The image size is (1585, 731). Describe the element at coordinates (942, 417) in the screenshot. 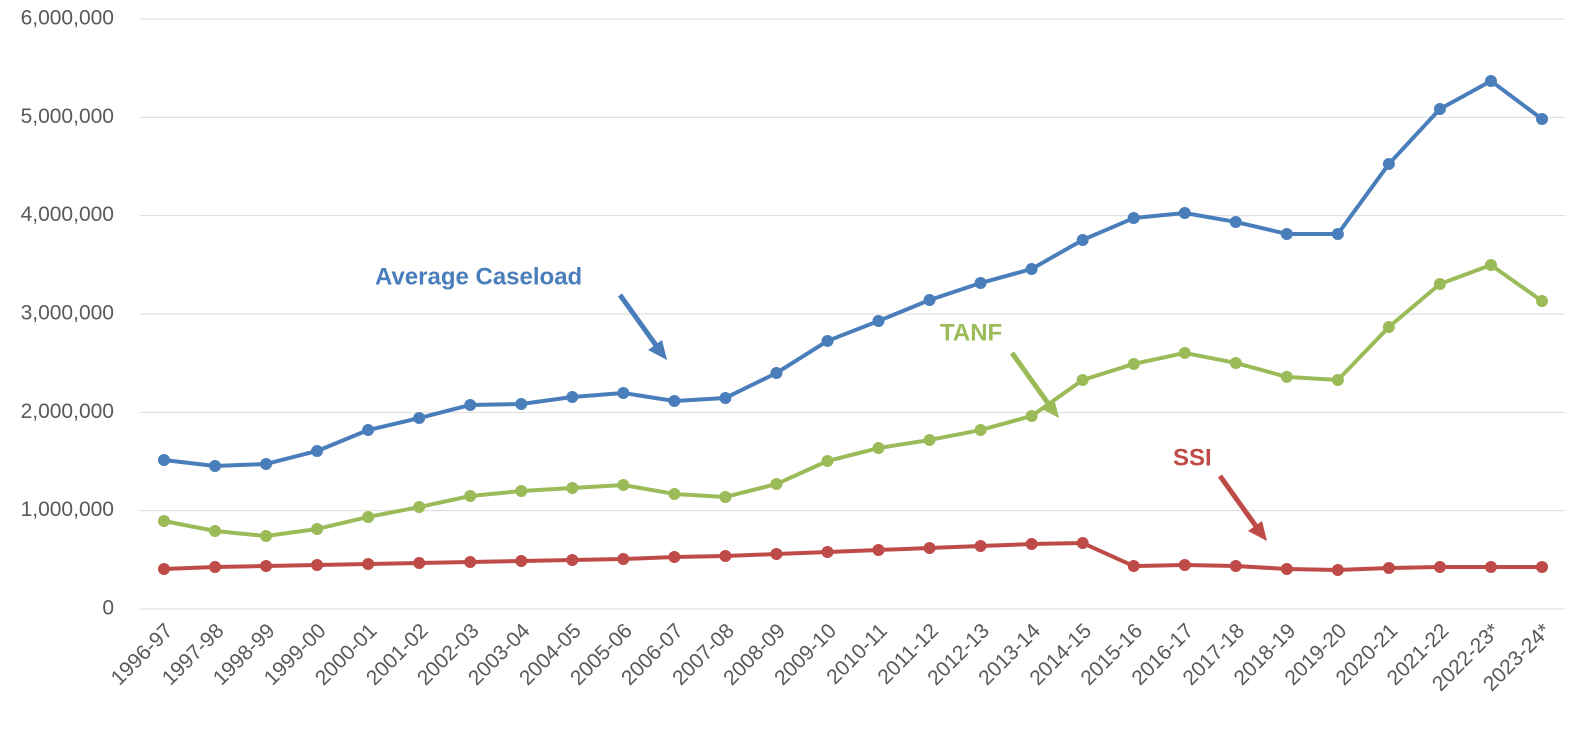

I see `arrows` at that location.